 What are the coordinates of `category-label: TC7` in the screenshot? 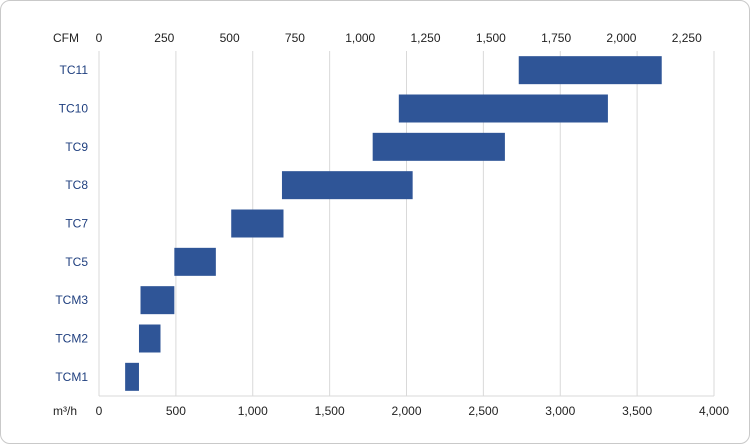 It's located at (76, 224).